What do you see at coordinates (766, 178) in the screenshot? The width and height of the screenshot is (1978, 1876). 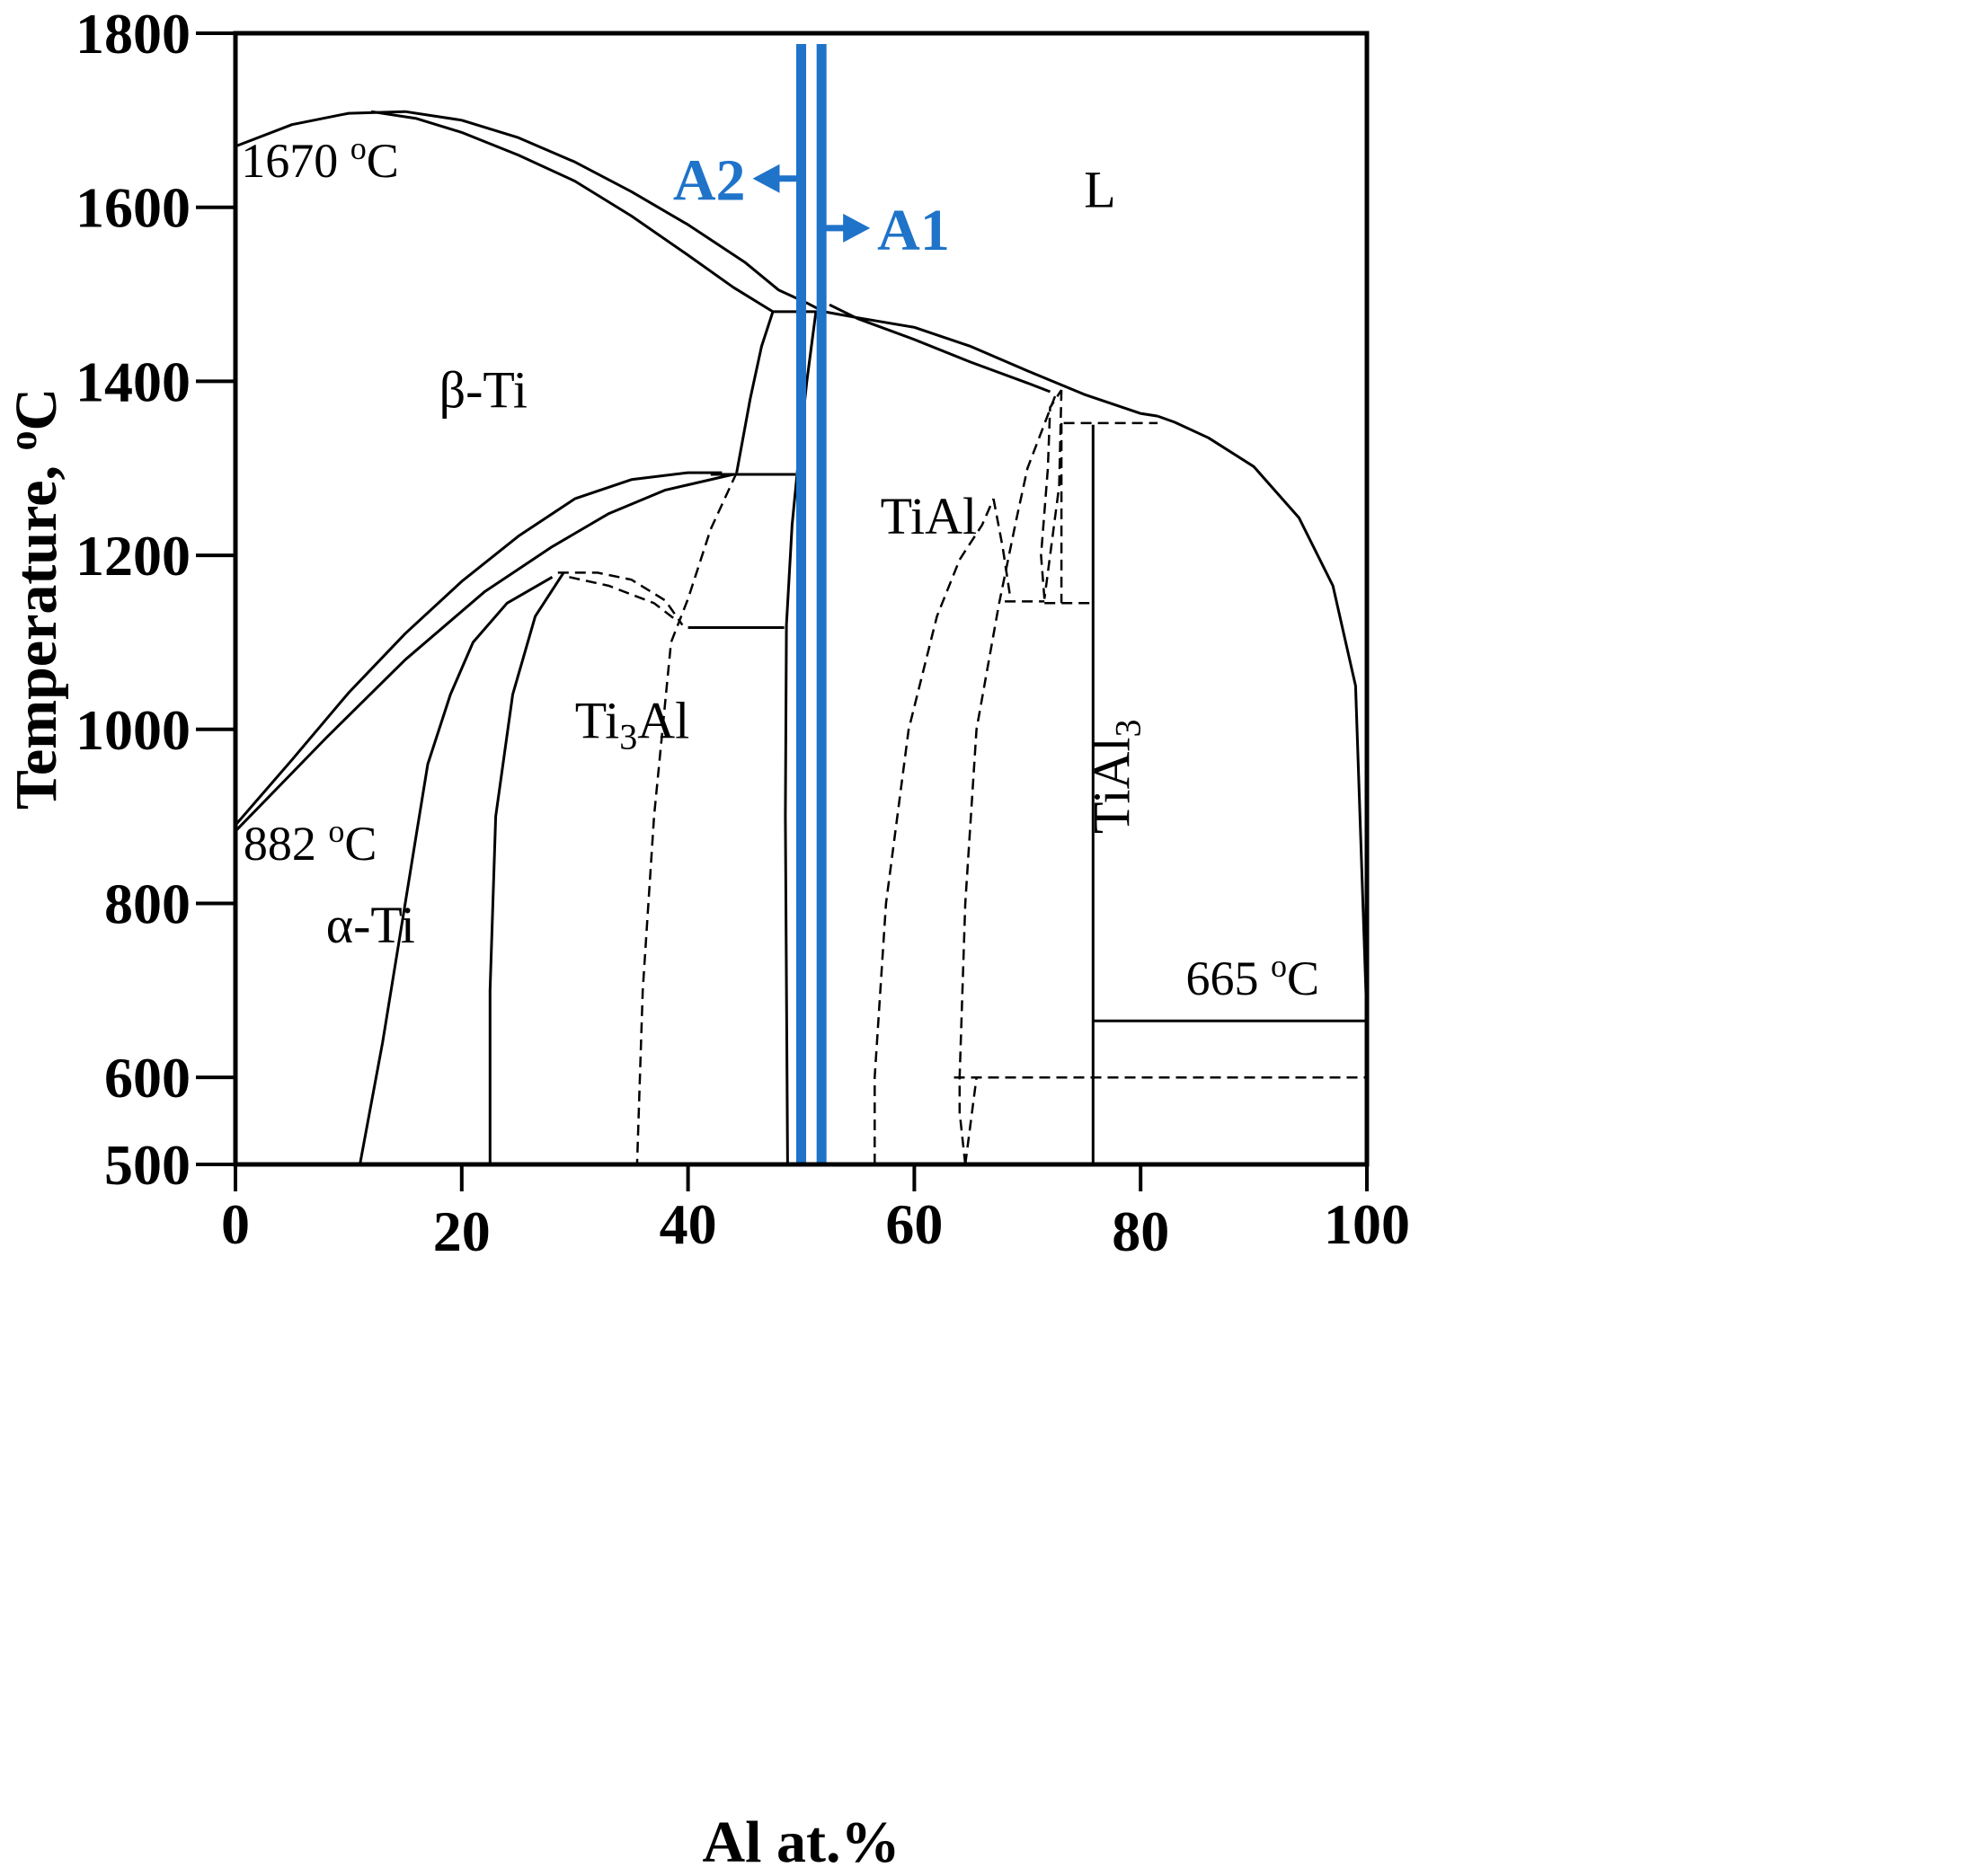 I see `composition-arrow-head-a2` at bounding box center [766, 178].